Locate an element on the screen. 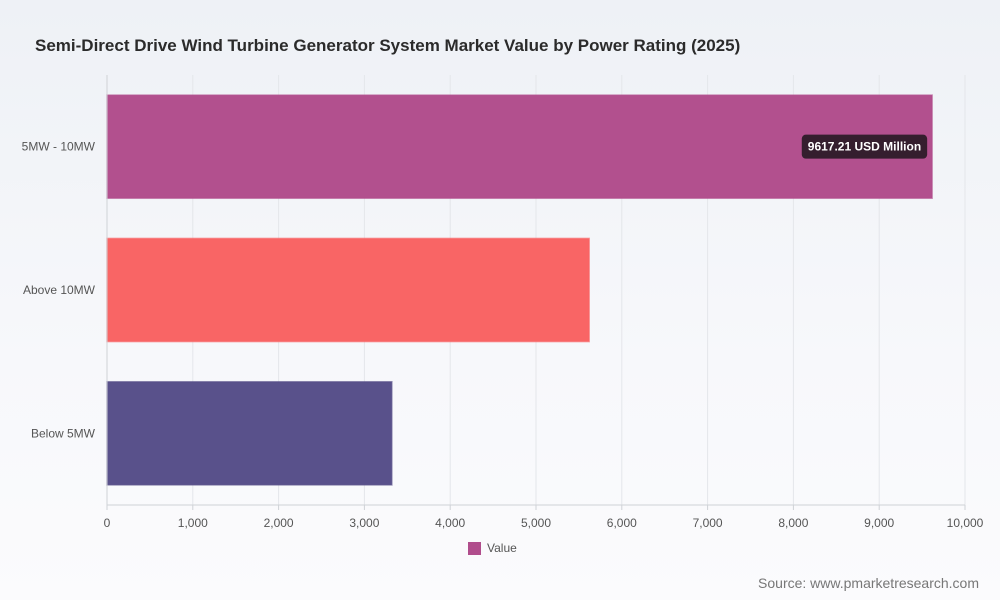  x-tick-label: 5,000 is located at coordinates (536, 523).